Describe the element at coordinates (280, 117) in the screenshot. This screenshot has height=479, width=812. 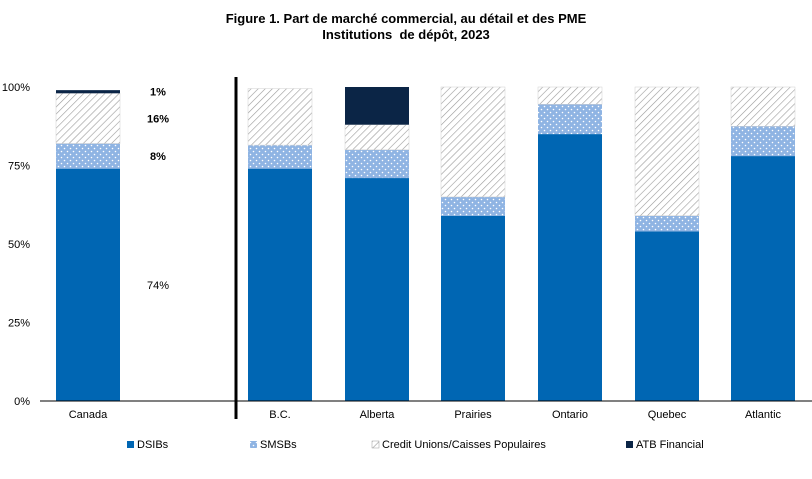
I see `bar-b-c-credit-unions-caisses-populaires` at that location.